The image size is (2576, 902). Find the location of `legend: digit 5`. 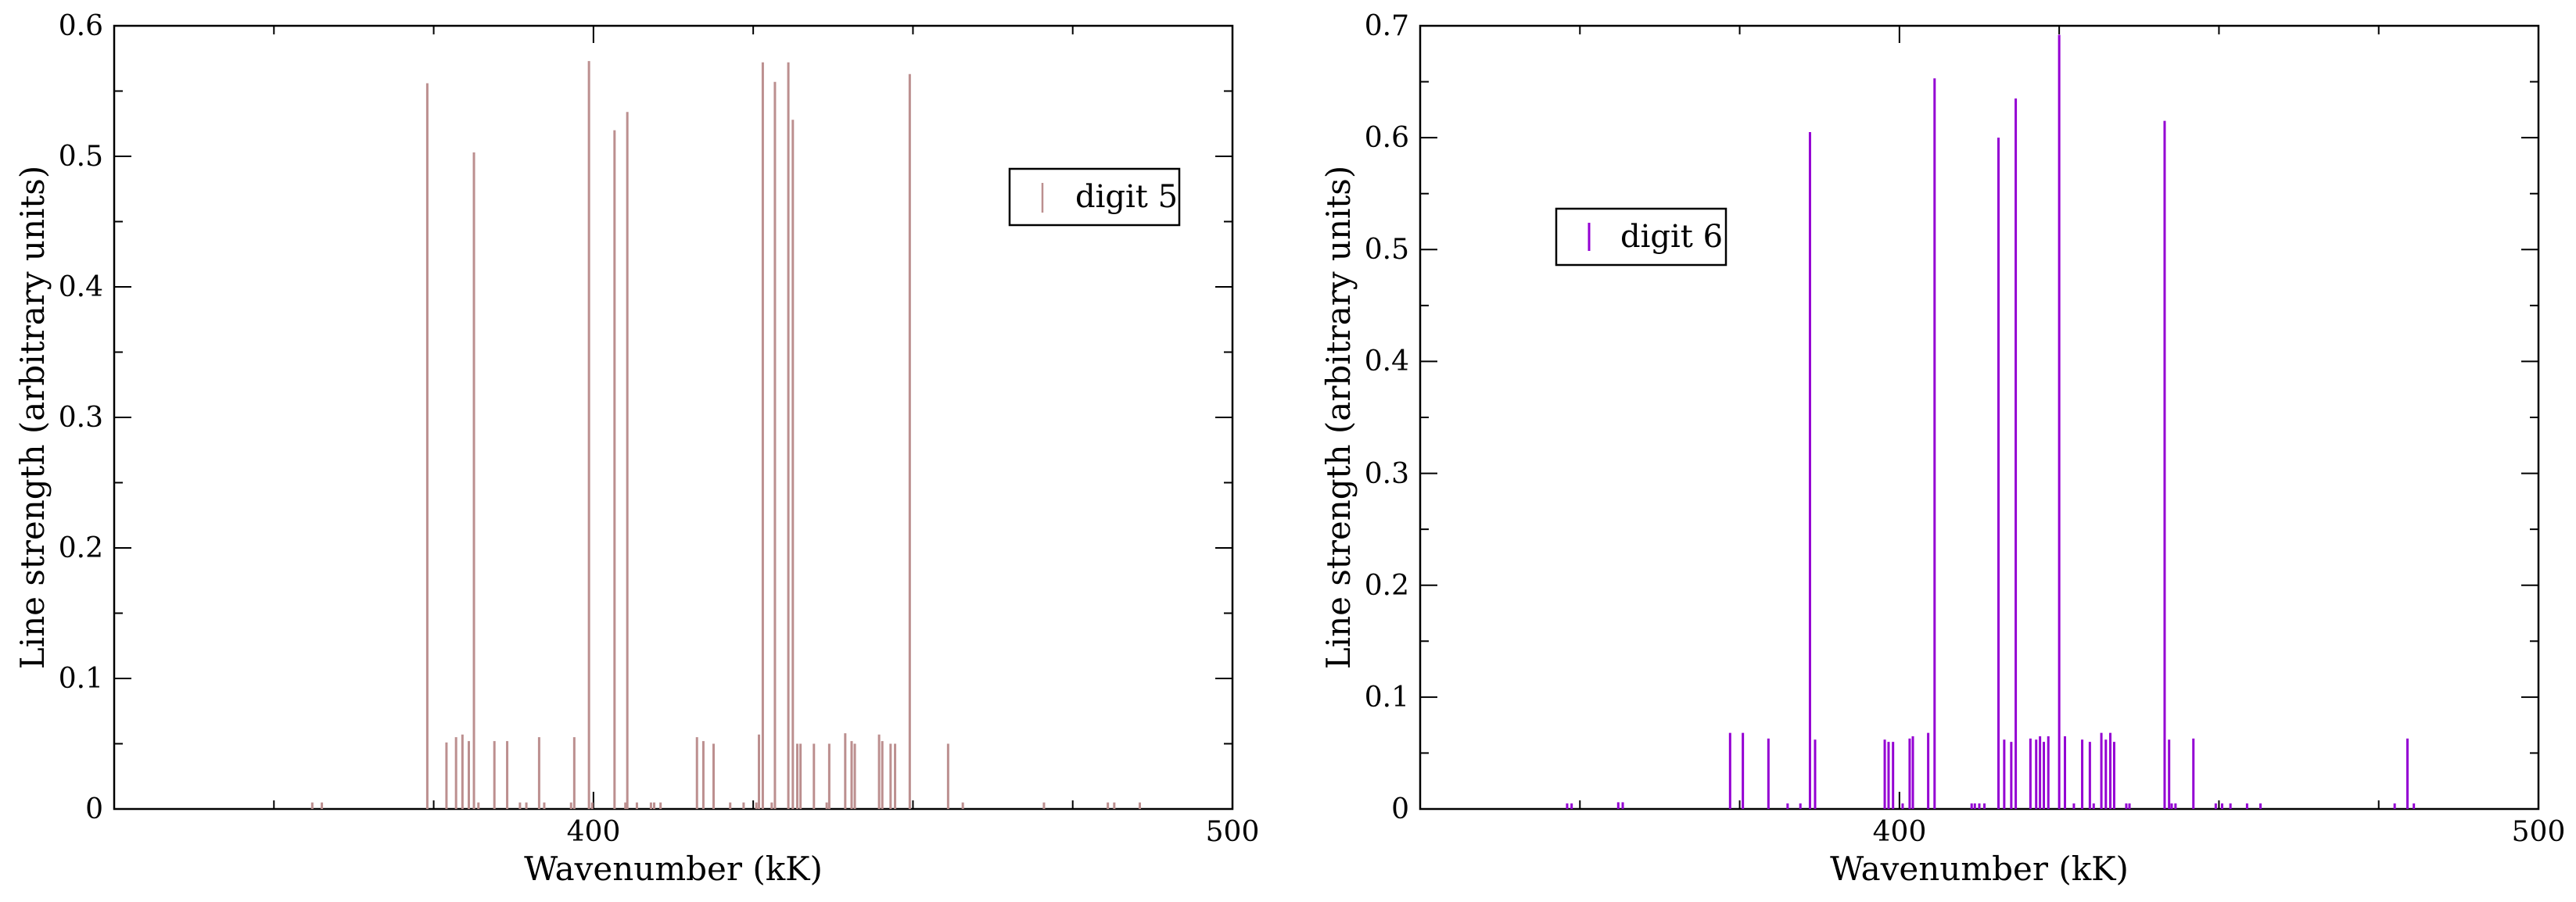

legend: digit 5 is located at coordinates (1094, 197).